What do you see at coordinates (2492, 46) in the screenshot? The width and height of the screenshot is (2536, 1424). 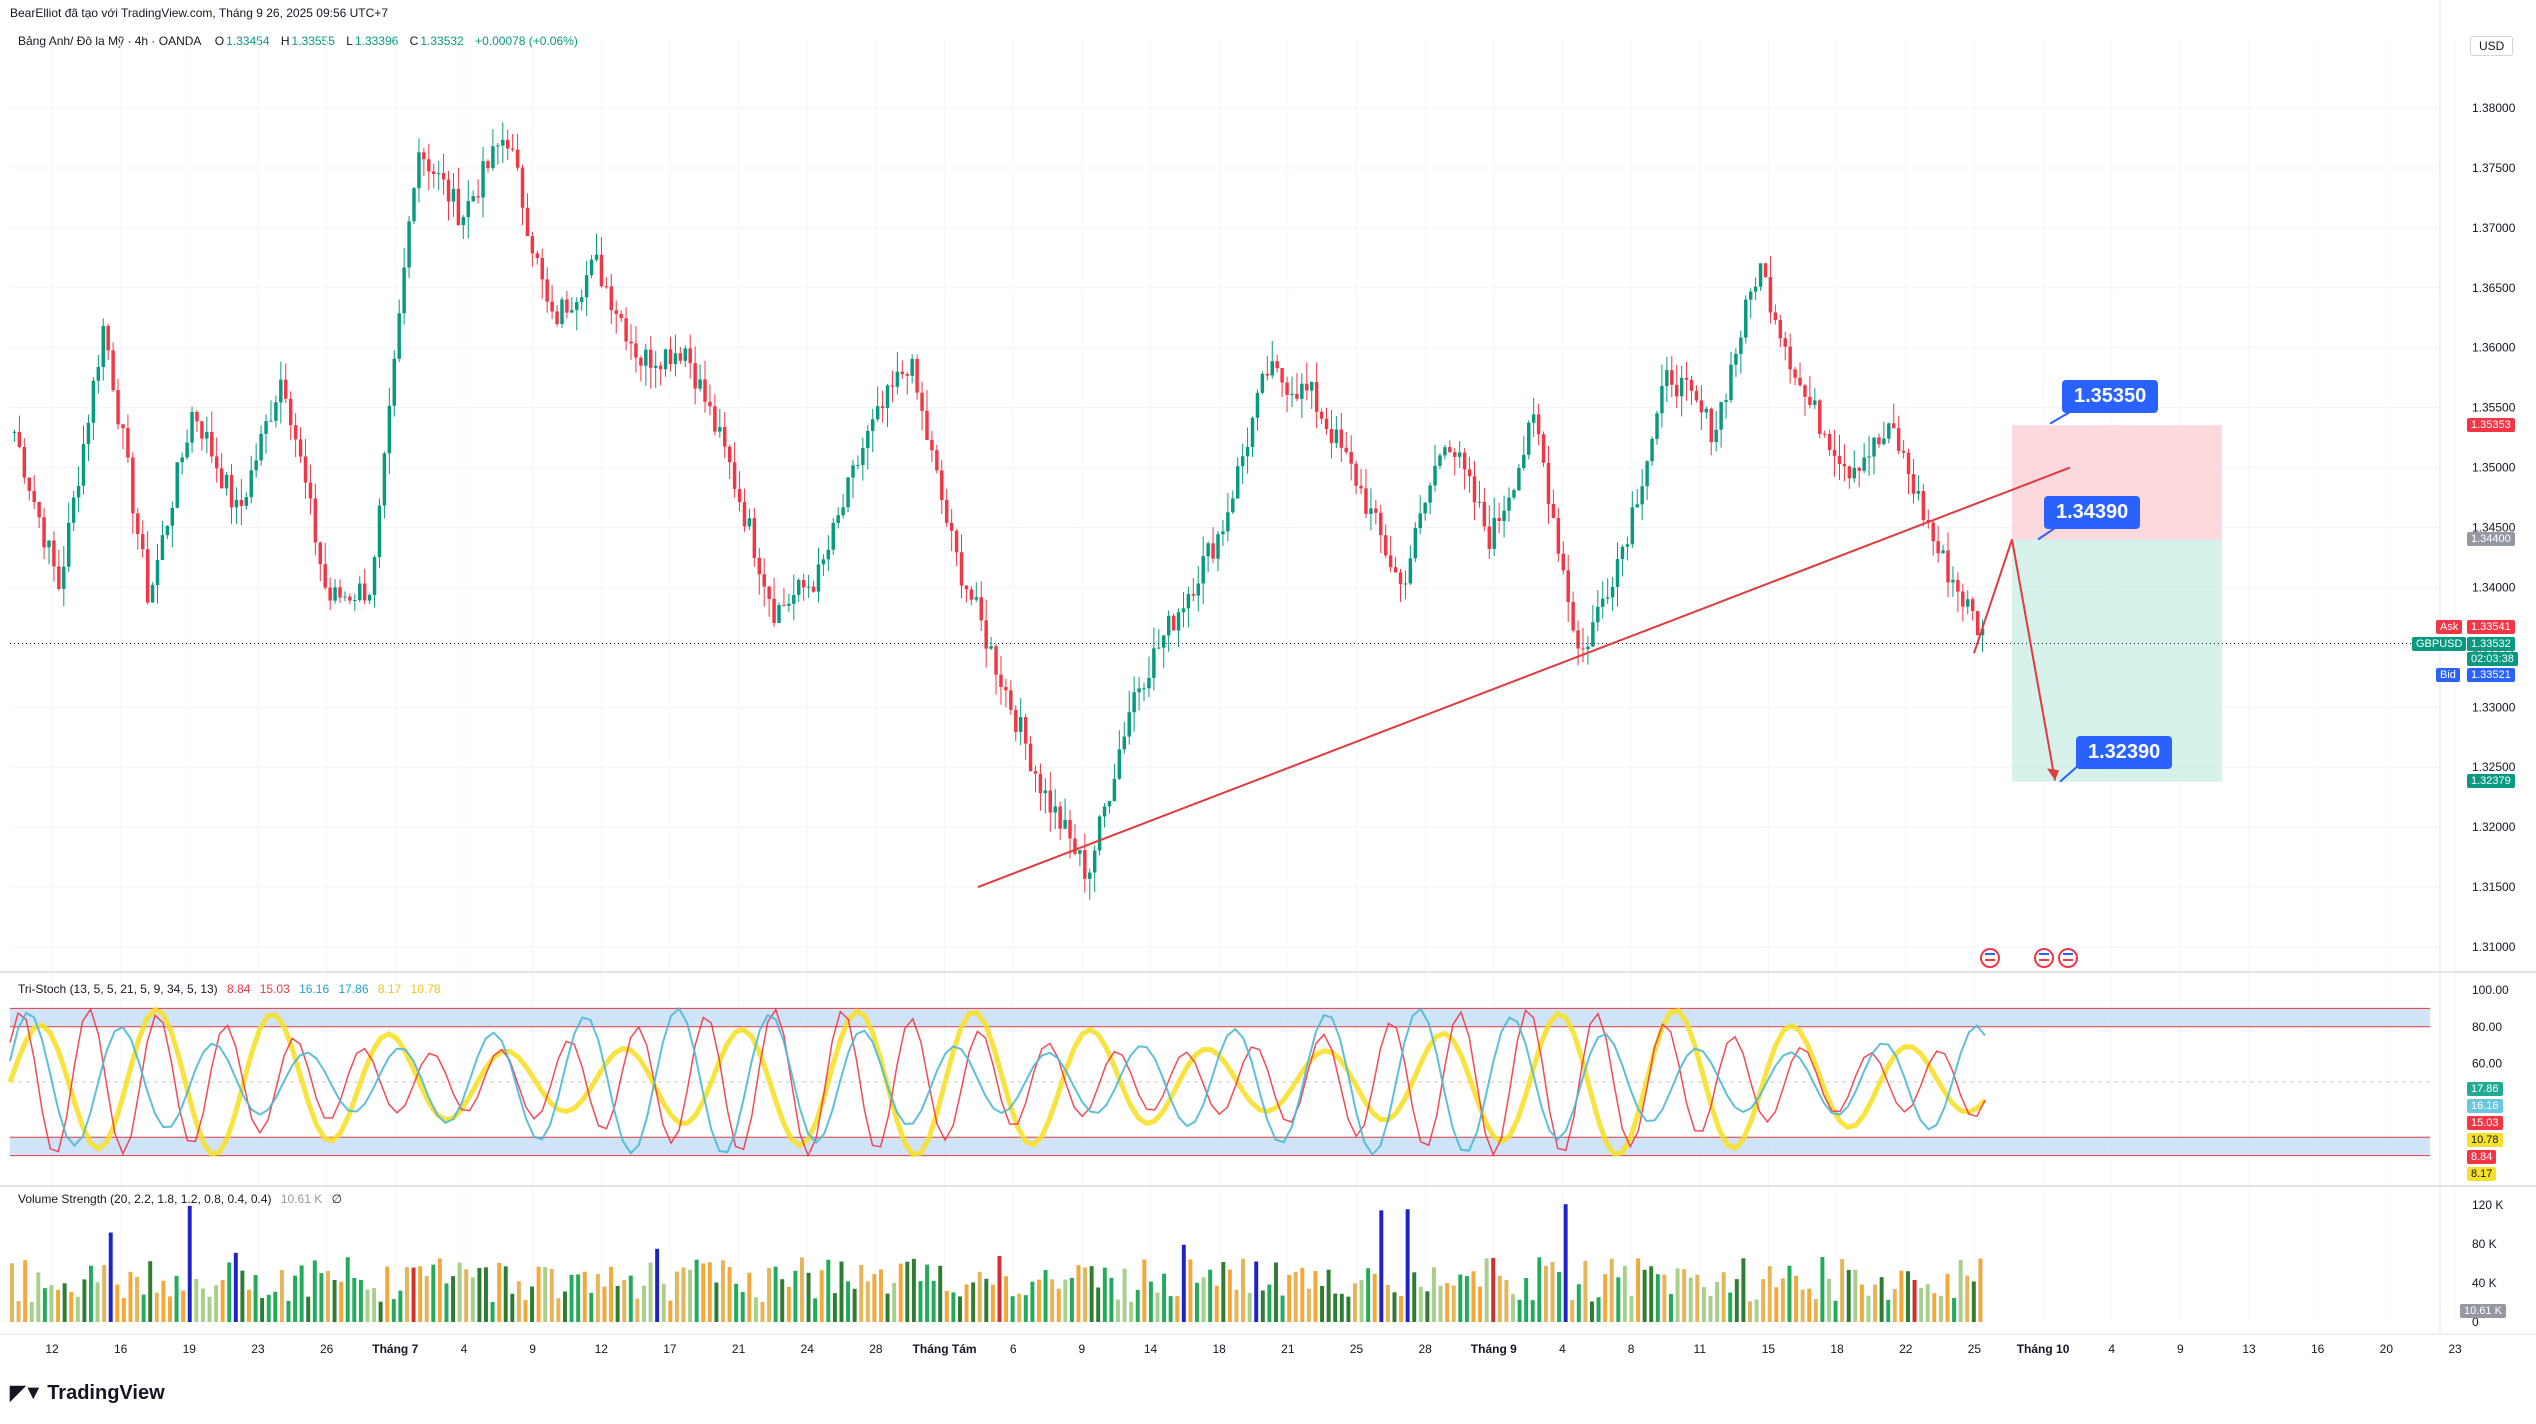 I see `currency-button: USD` at bounding box center [2492, 46].